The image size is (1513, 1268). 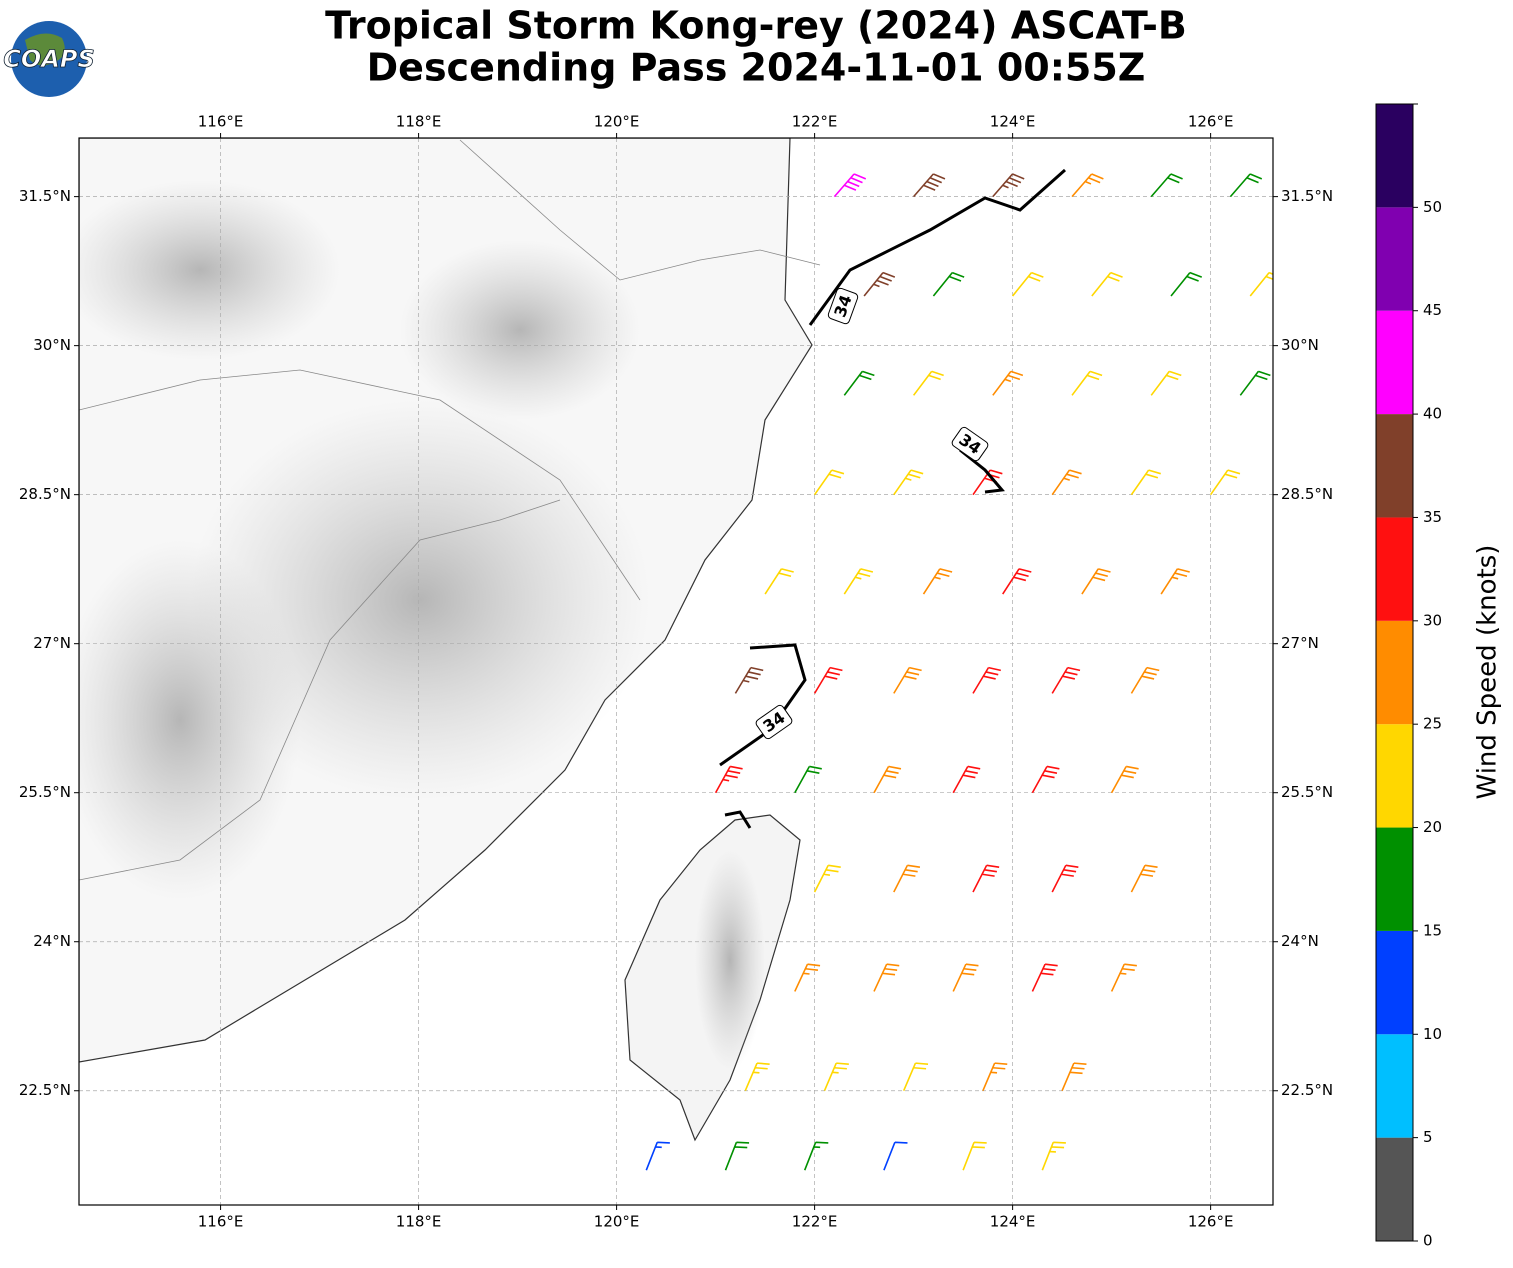 What do you see at coordinates (1432, 724) in the screenshot?
I see `colorbar-tick-label: 25` at bounding box center [1432, 724].